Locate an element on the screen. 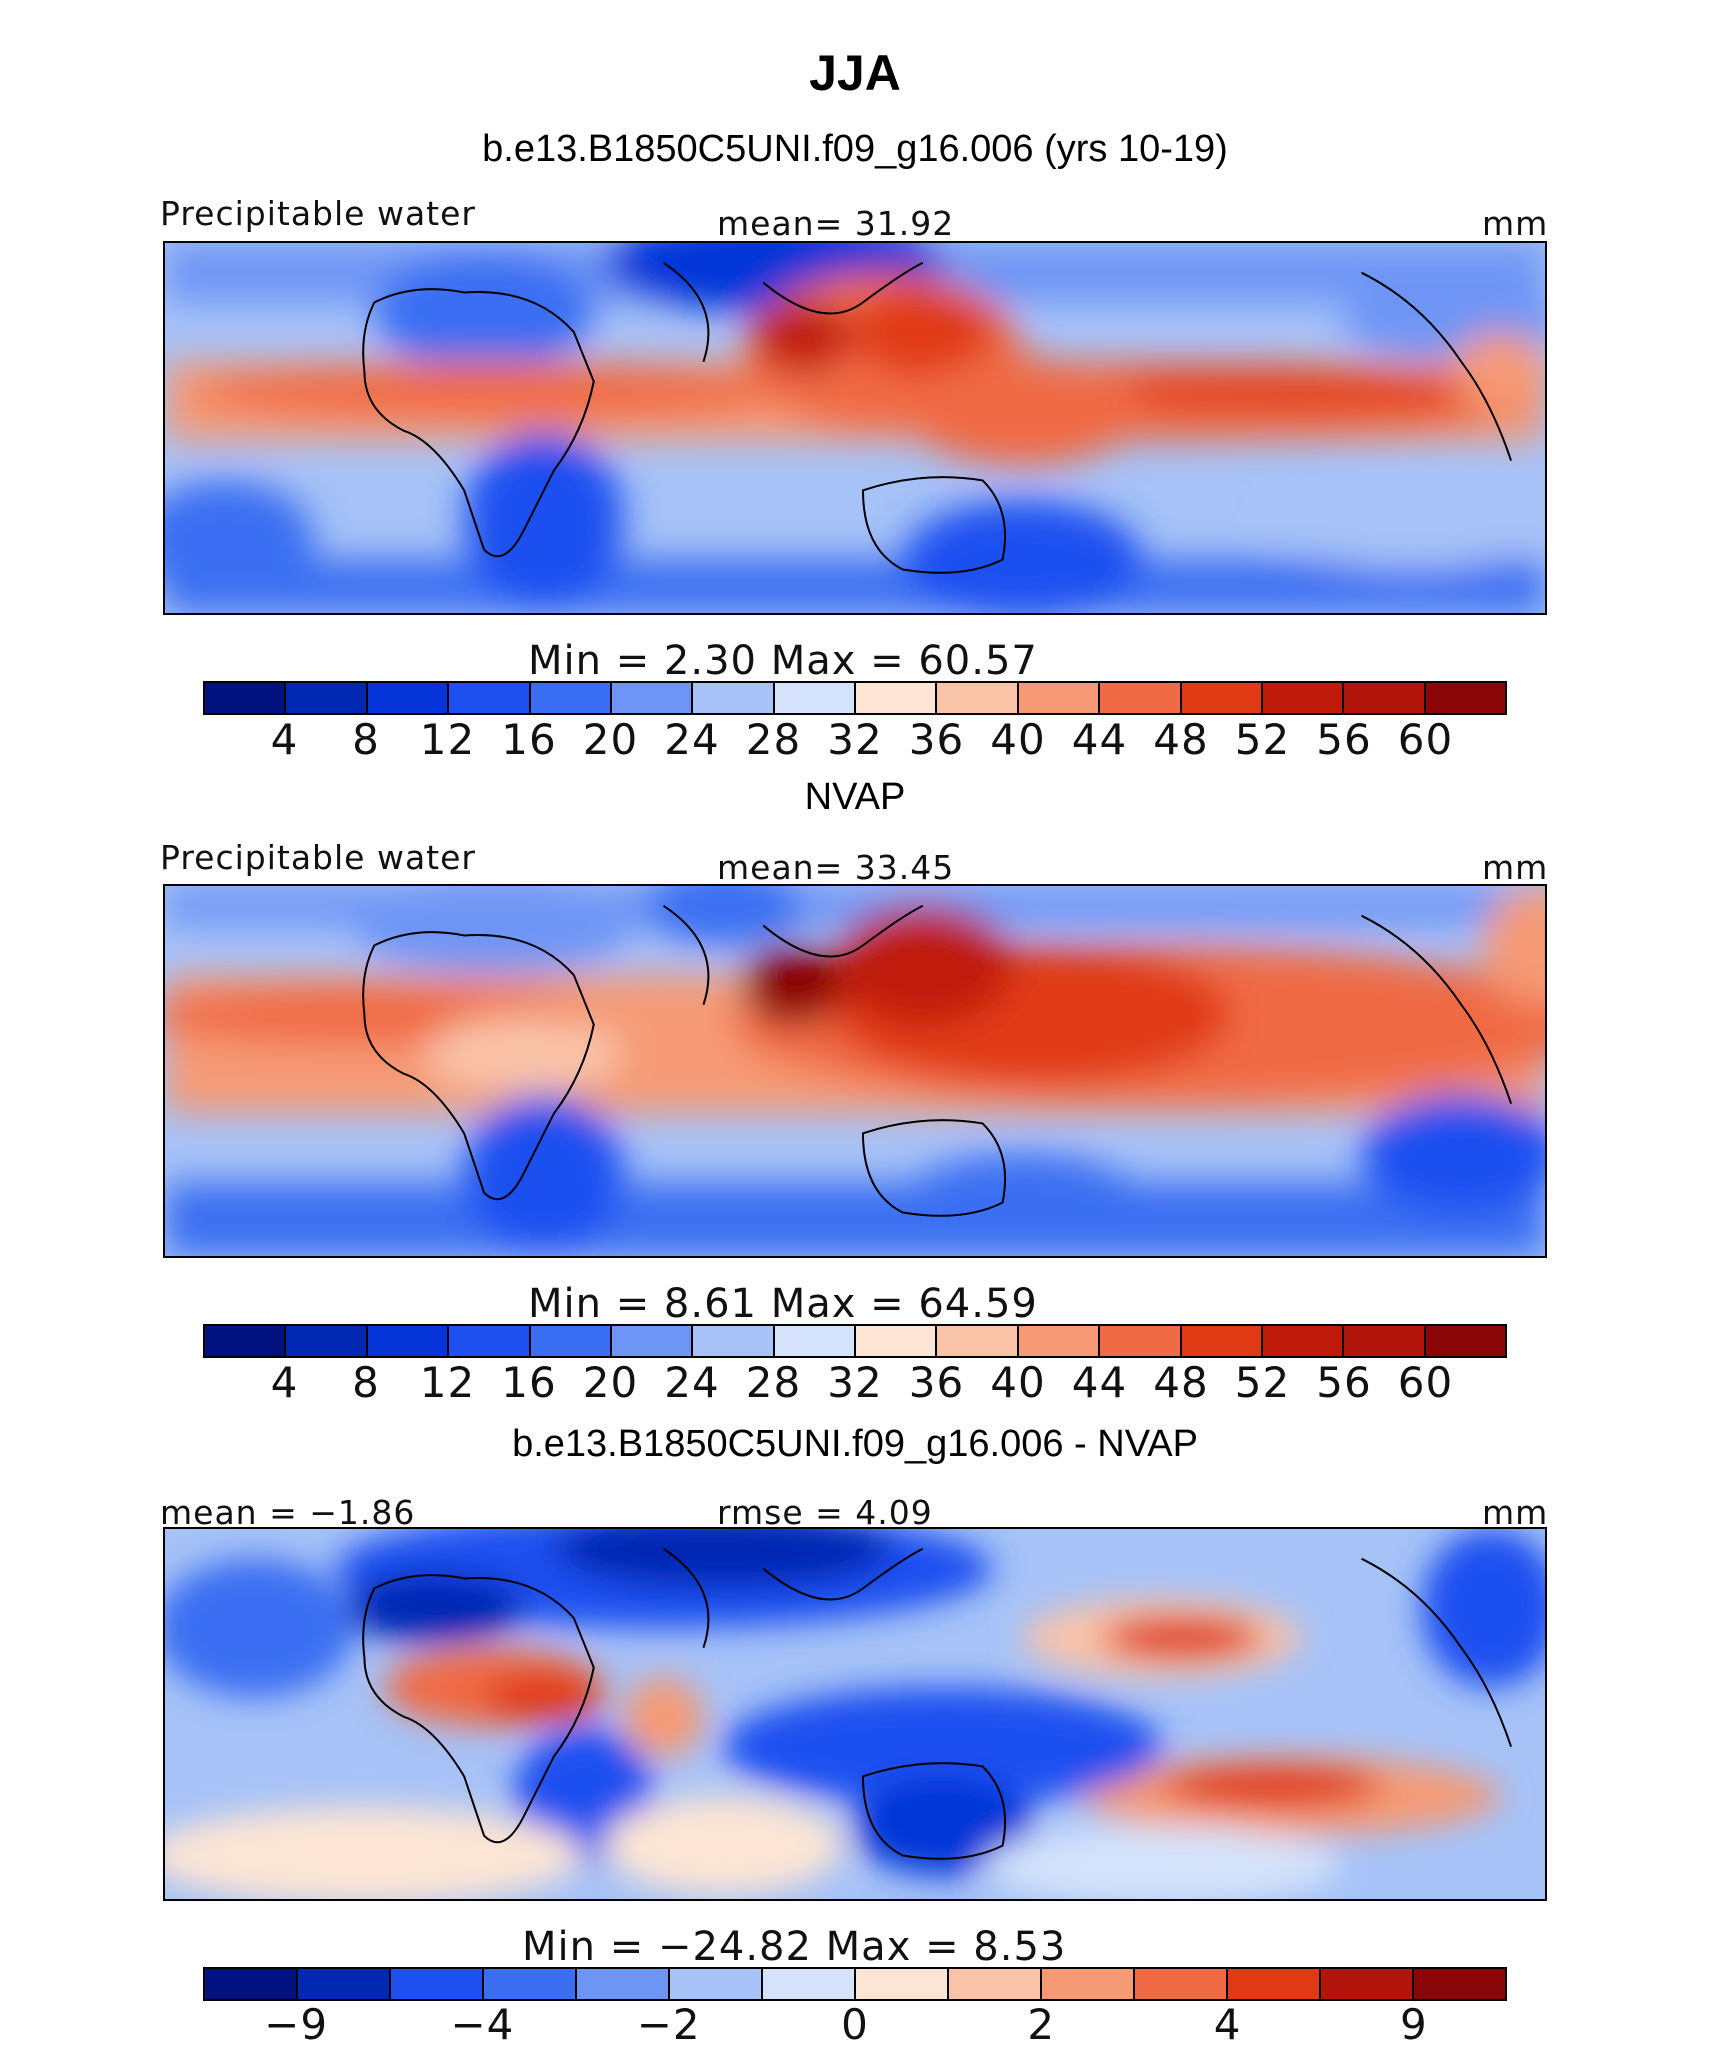 The image size is (1710, 2049). panel-1-min-max: Min = 2.30 Max = 60.57 is located at coordinates (783, 661).